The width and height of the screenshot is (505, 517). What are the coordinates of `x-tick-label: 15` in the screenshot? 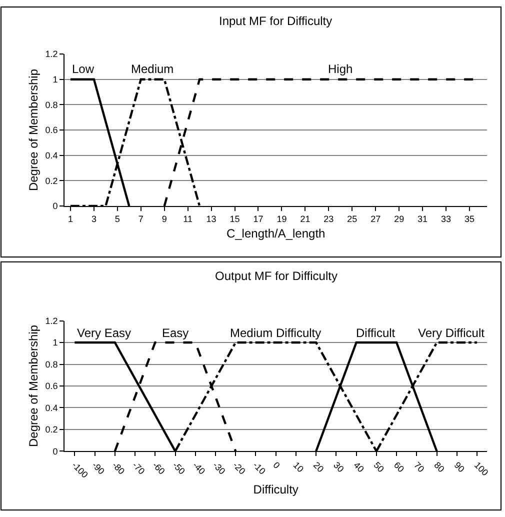 It's located at (235, 219).